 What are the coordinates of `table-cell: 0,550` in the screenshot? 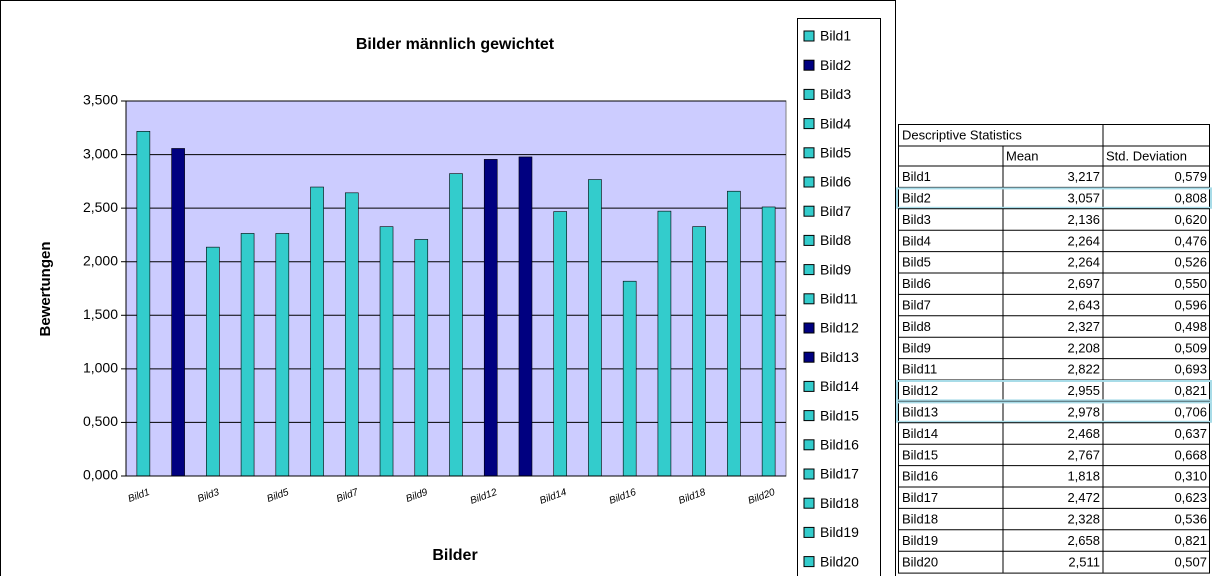 It's located at (1190, 283).